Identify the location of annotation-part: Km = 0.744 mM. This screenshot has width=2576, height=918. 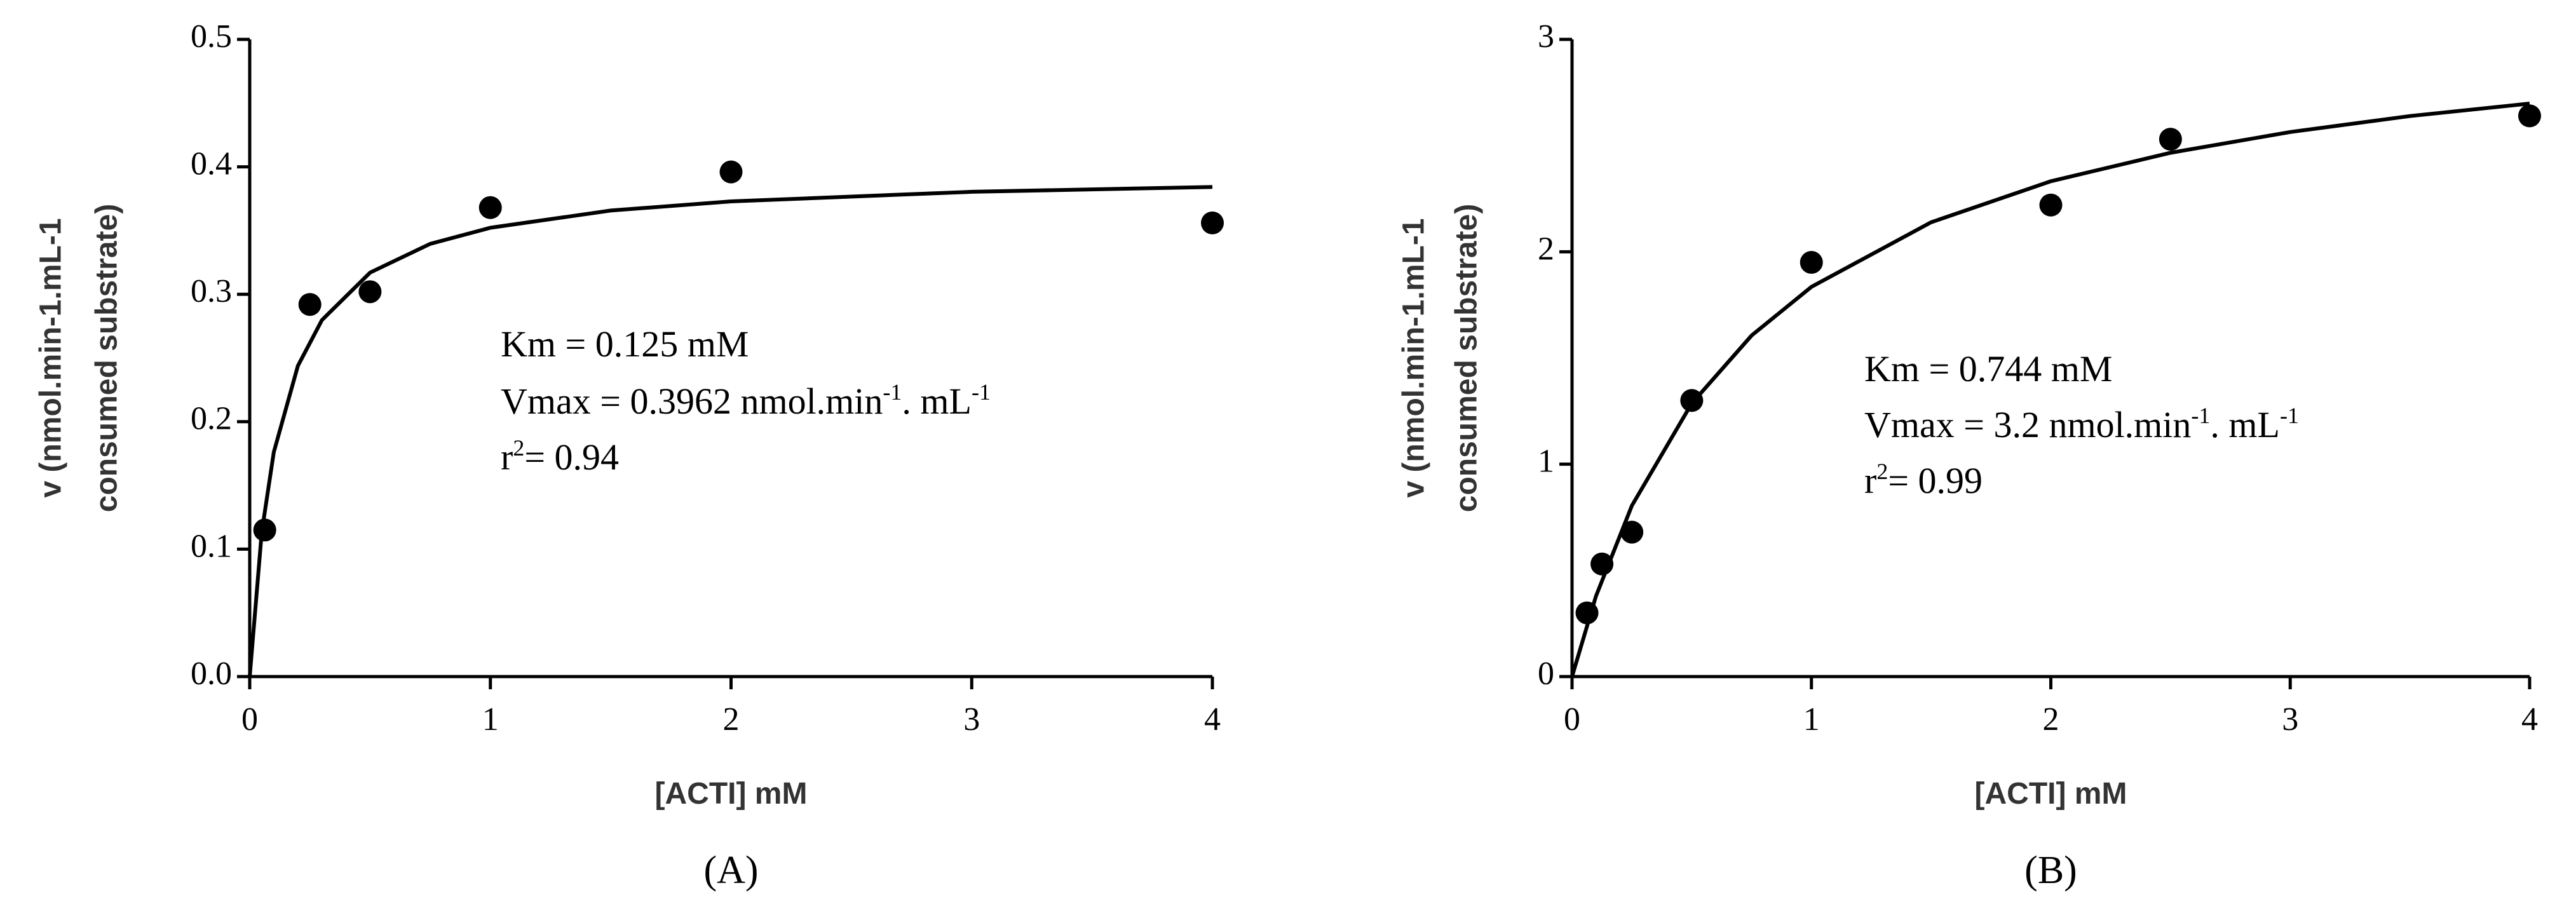
(1988, 368).